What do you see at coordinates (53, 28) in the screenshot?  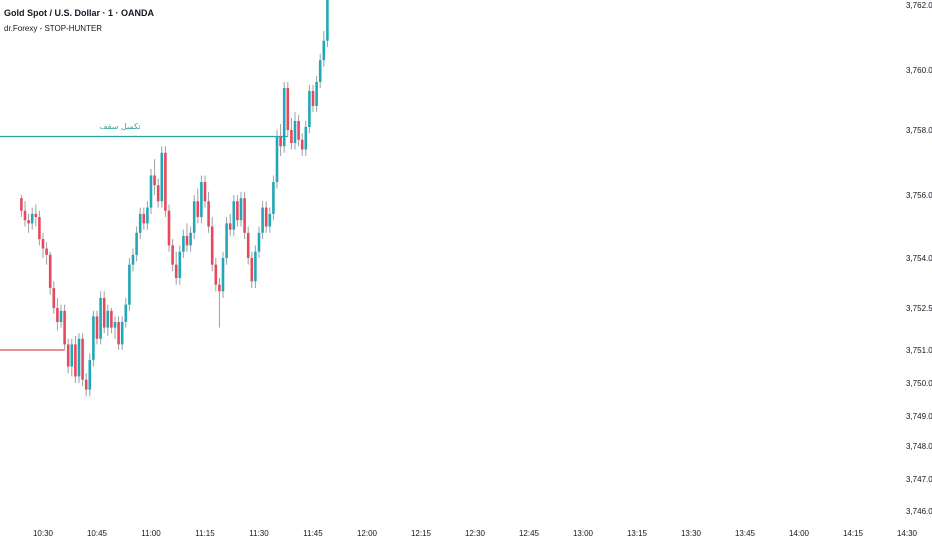 I see `indicator-name: dr.Forexy - STOP-HUNTER` at bounding box center [53, 28].